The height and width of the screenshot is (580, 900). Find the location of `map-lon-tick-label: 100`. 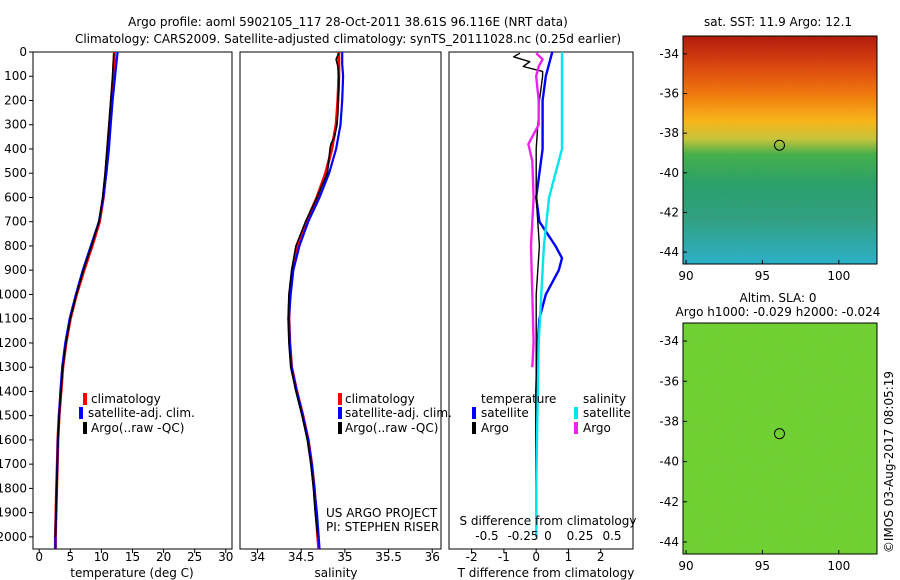

map-lon-tick-label: 100 is located at coordinates (838, 566).